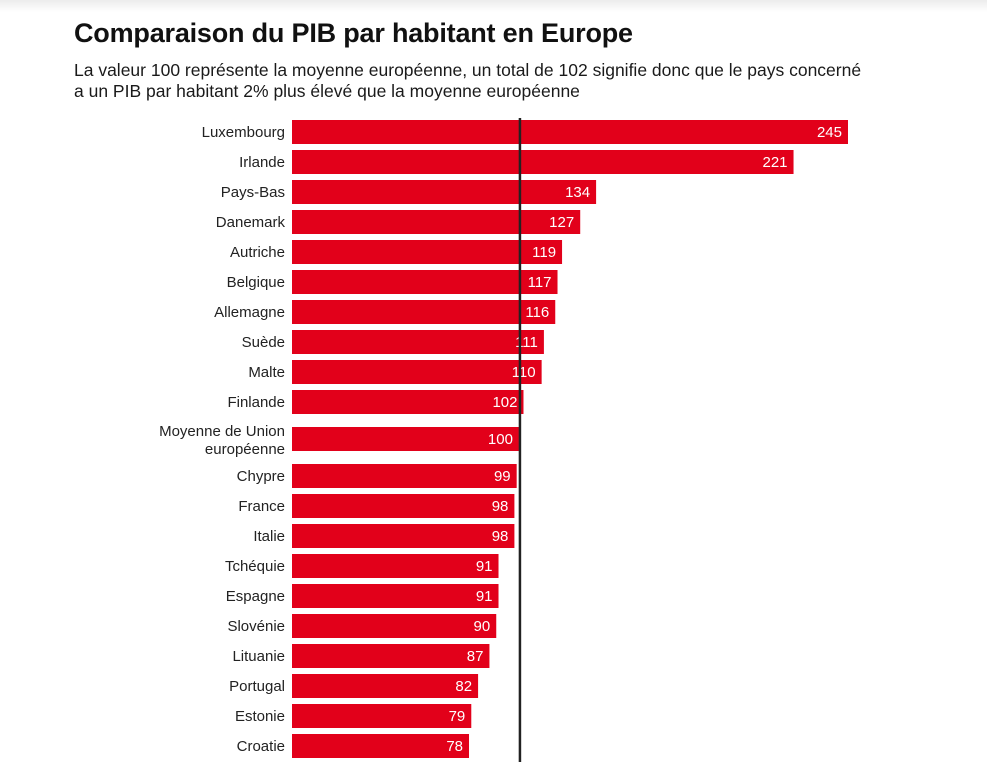 The height and width of the screenshot is (762, 987). What do you see at coordinates (457, 716) in the screenshot?
I see `value-label: 79` at bounding box center [457, 716].